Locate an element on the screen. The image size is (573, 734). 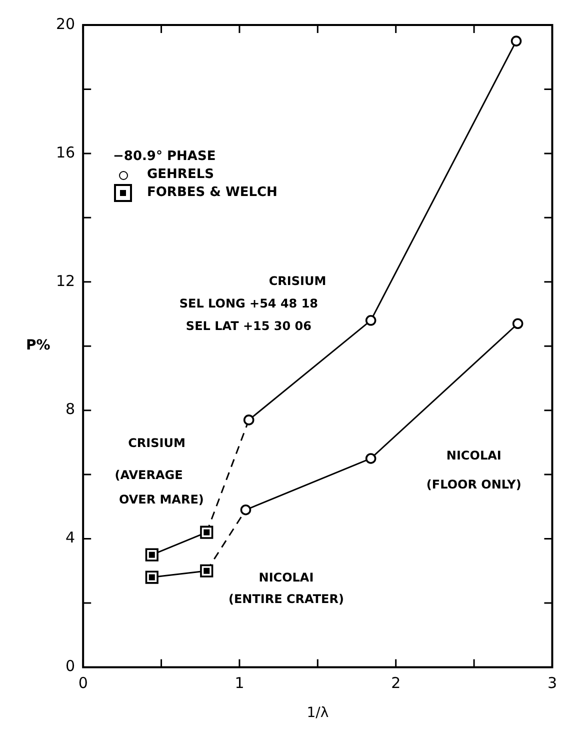
x-tick-label: 1 is located at coordinates (239, 683).